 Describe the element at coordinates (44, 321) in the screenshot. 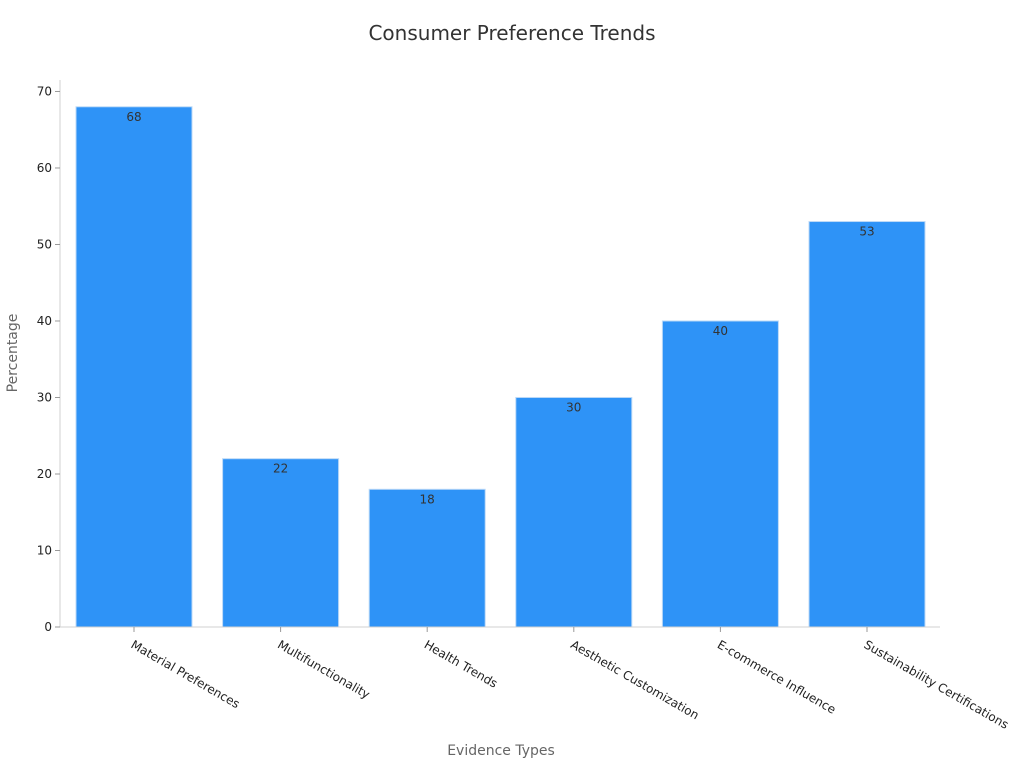

I see `y-tick-label-40: 40` at that location.